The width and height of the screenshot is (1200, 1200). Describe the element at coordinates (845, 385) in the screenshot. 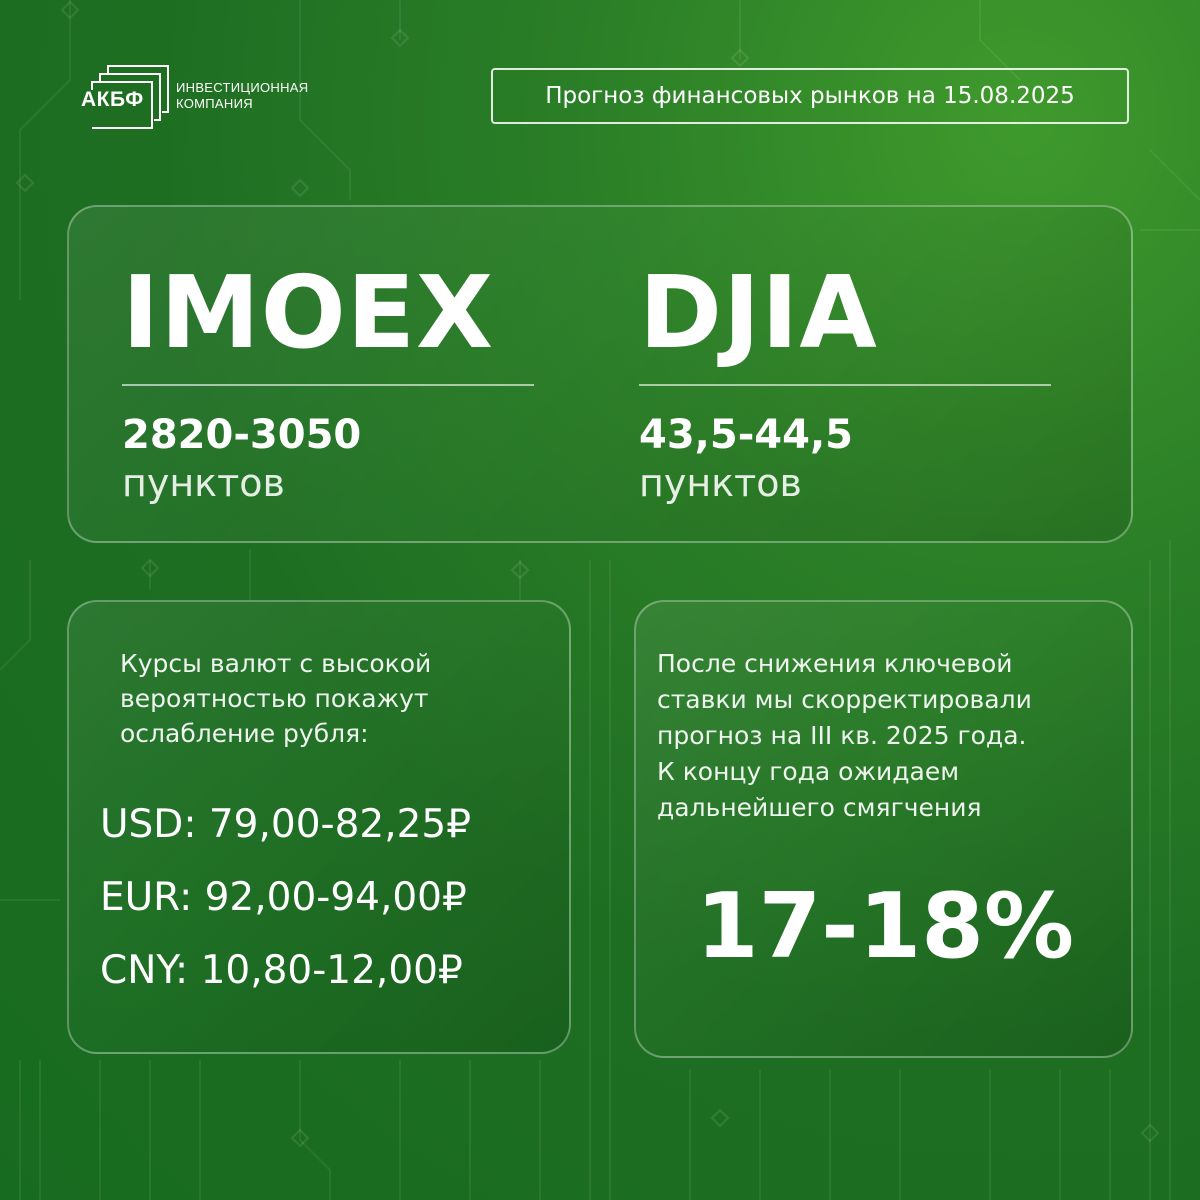

I see `divider-djia` at that location.